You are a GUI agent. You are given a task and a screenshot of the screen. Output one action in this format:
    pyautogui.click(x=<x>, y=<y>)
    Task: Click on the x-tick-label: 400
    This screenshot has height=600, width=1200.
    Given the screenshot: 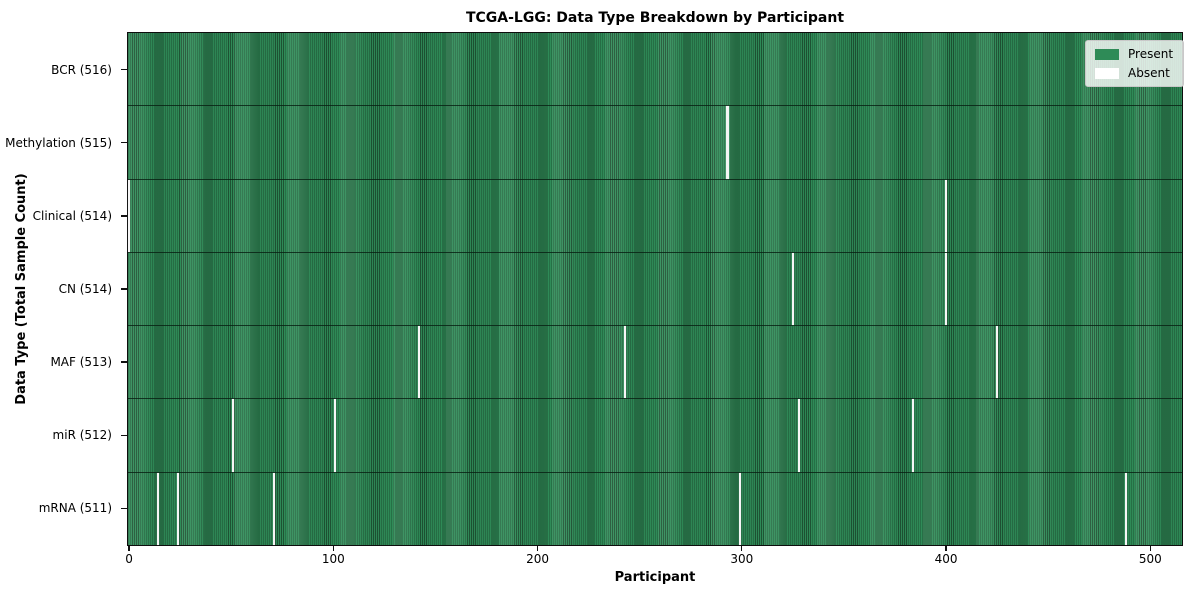 What is the action you would take?
    pyautogui.click(x=946, y=559)
    